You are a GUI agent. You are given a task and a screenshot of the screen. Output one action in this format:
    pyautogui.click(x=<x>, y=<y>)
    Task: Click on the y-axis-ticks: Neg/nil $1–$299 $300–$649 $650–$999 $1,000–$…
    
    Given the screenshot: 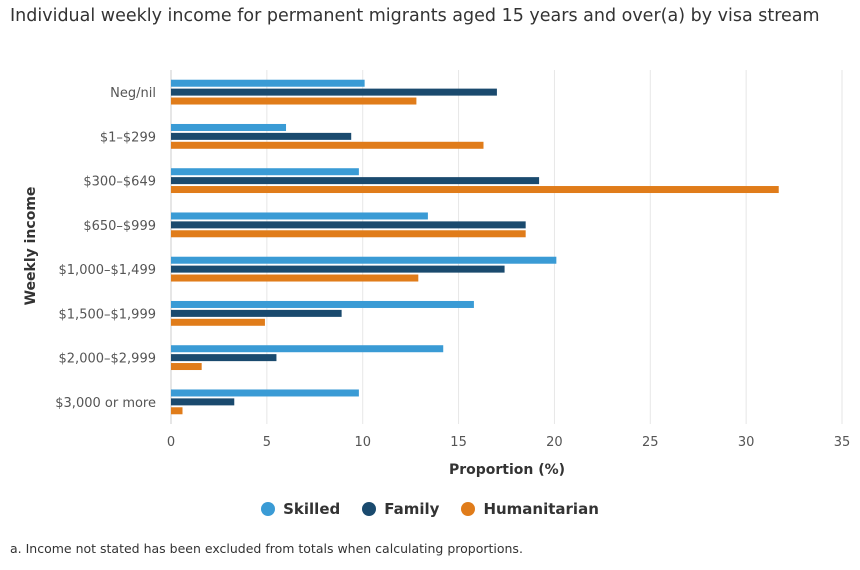 What is the action you would take?
    pyautogui.click(x=105, y=248)
    